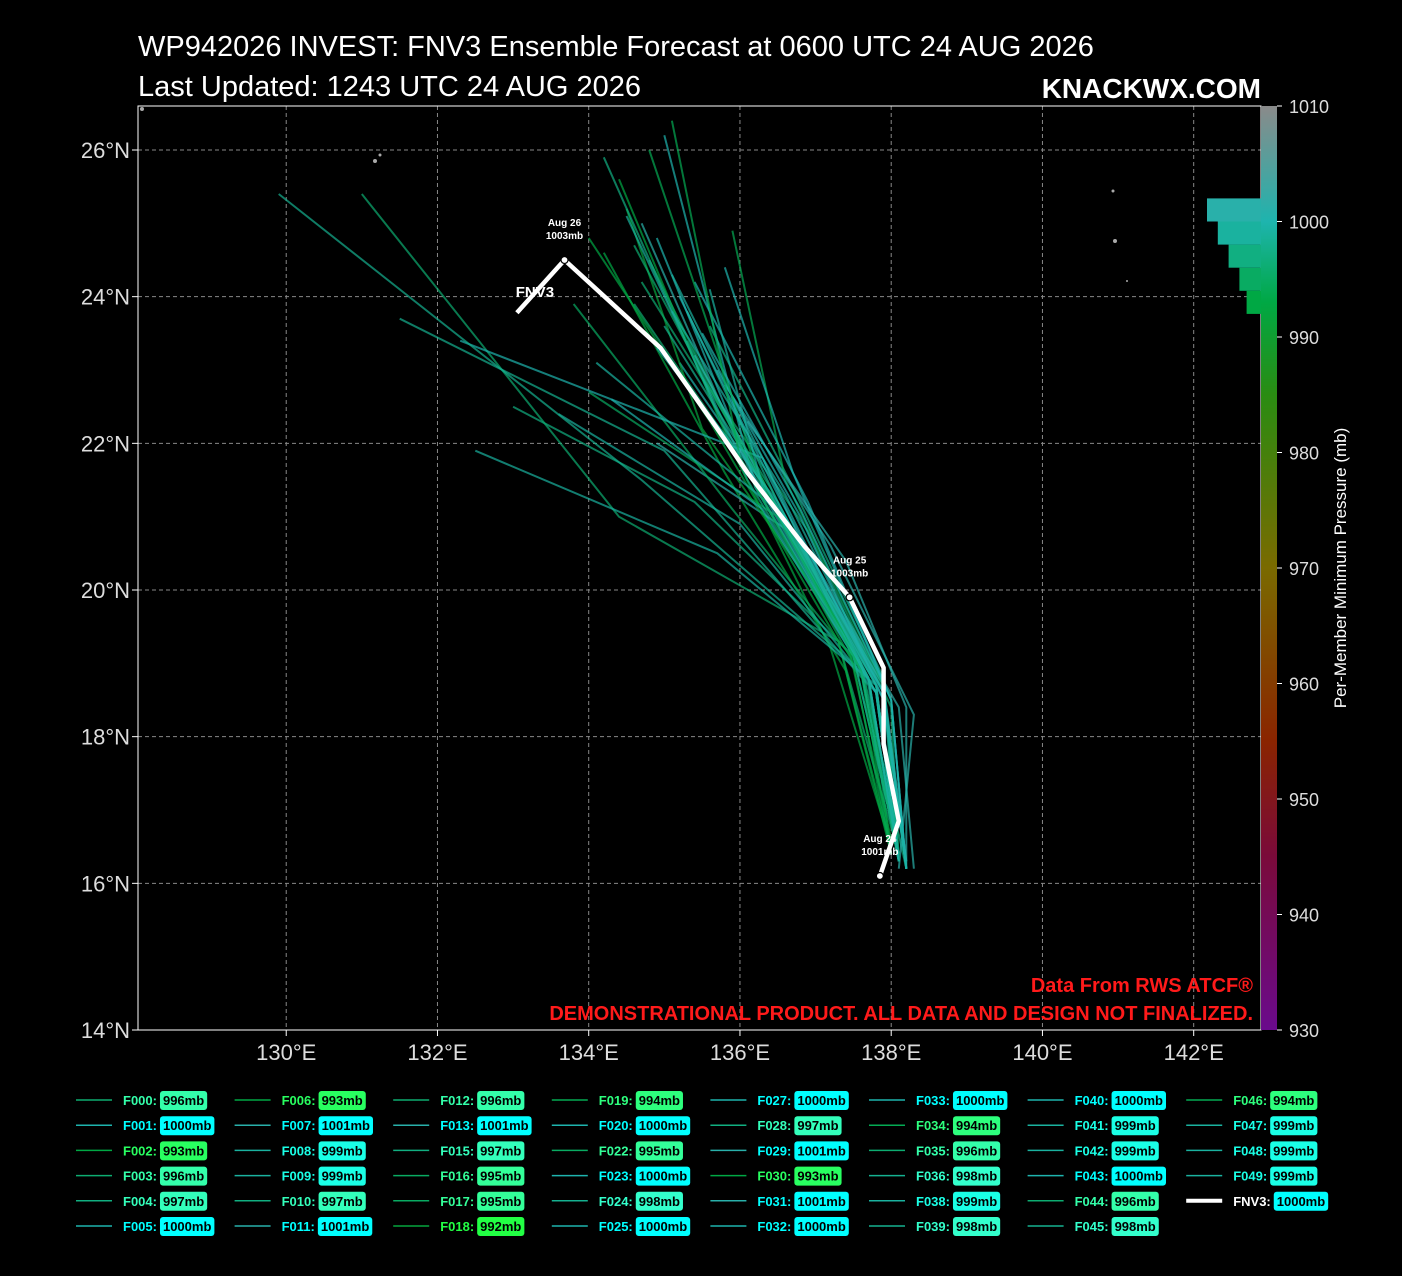 The width and height of the screenshot is (1402, 1276). Describe the element at coordinates (105, 1030) in the screenshot. I see `y-tick-label: 14°N` at that location.